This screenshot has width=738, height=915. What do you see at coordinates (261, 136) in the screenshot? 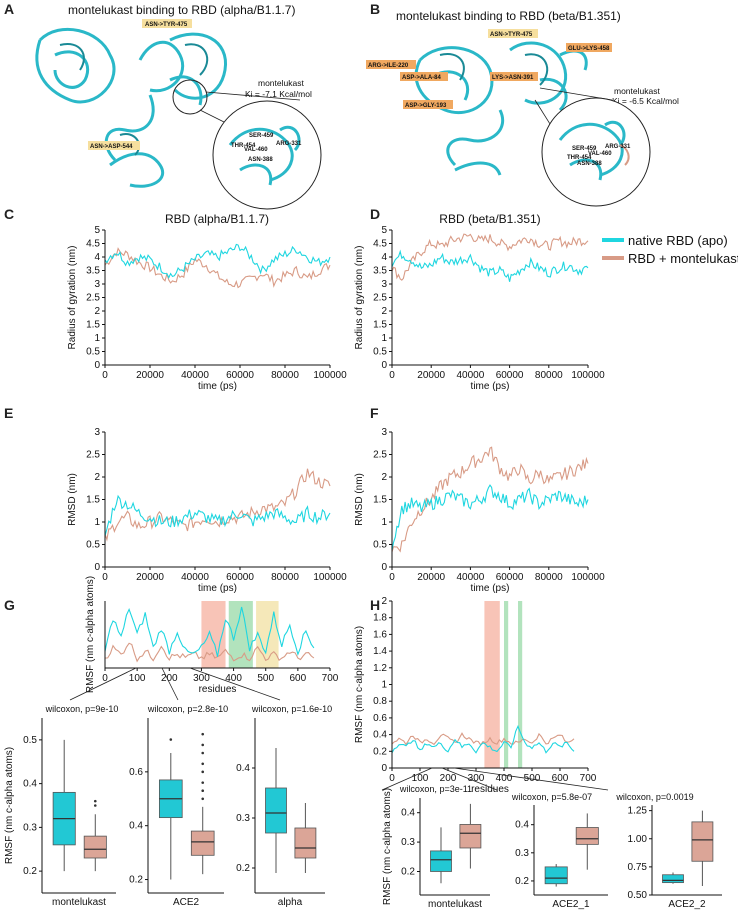
I see `zoom-label-a1: SER-459` at bounding box center [261, 136].